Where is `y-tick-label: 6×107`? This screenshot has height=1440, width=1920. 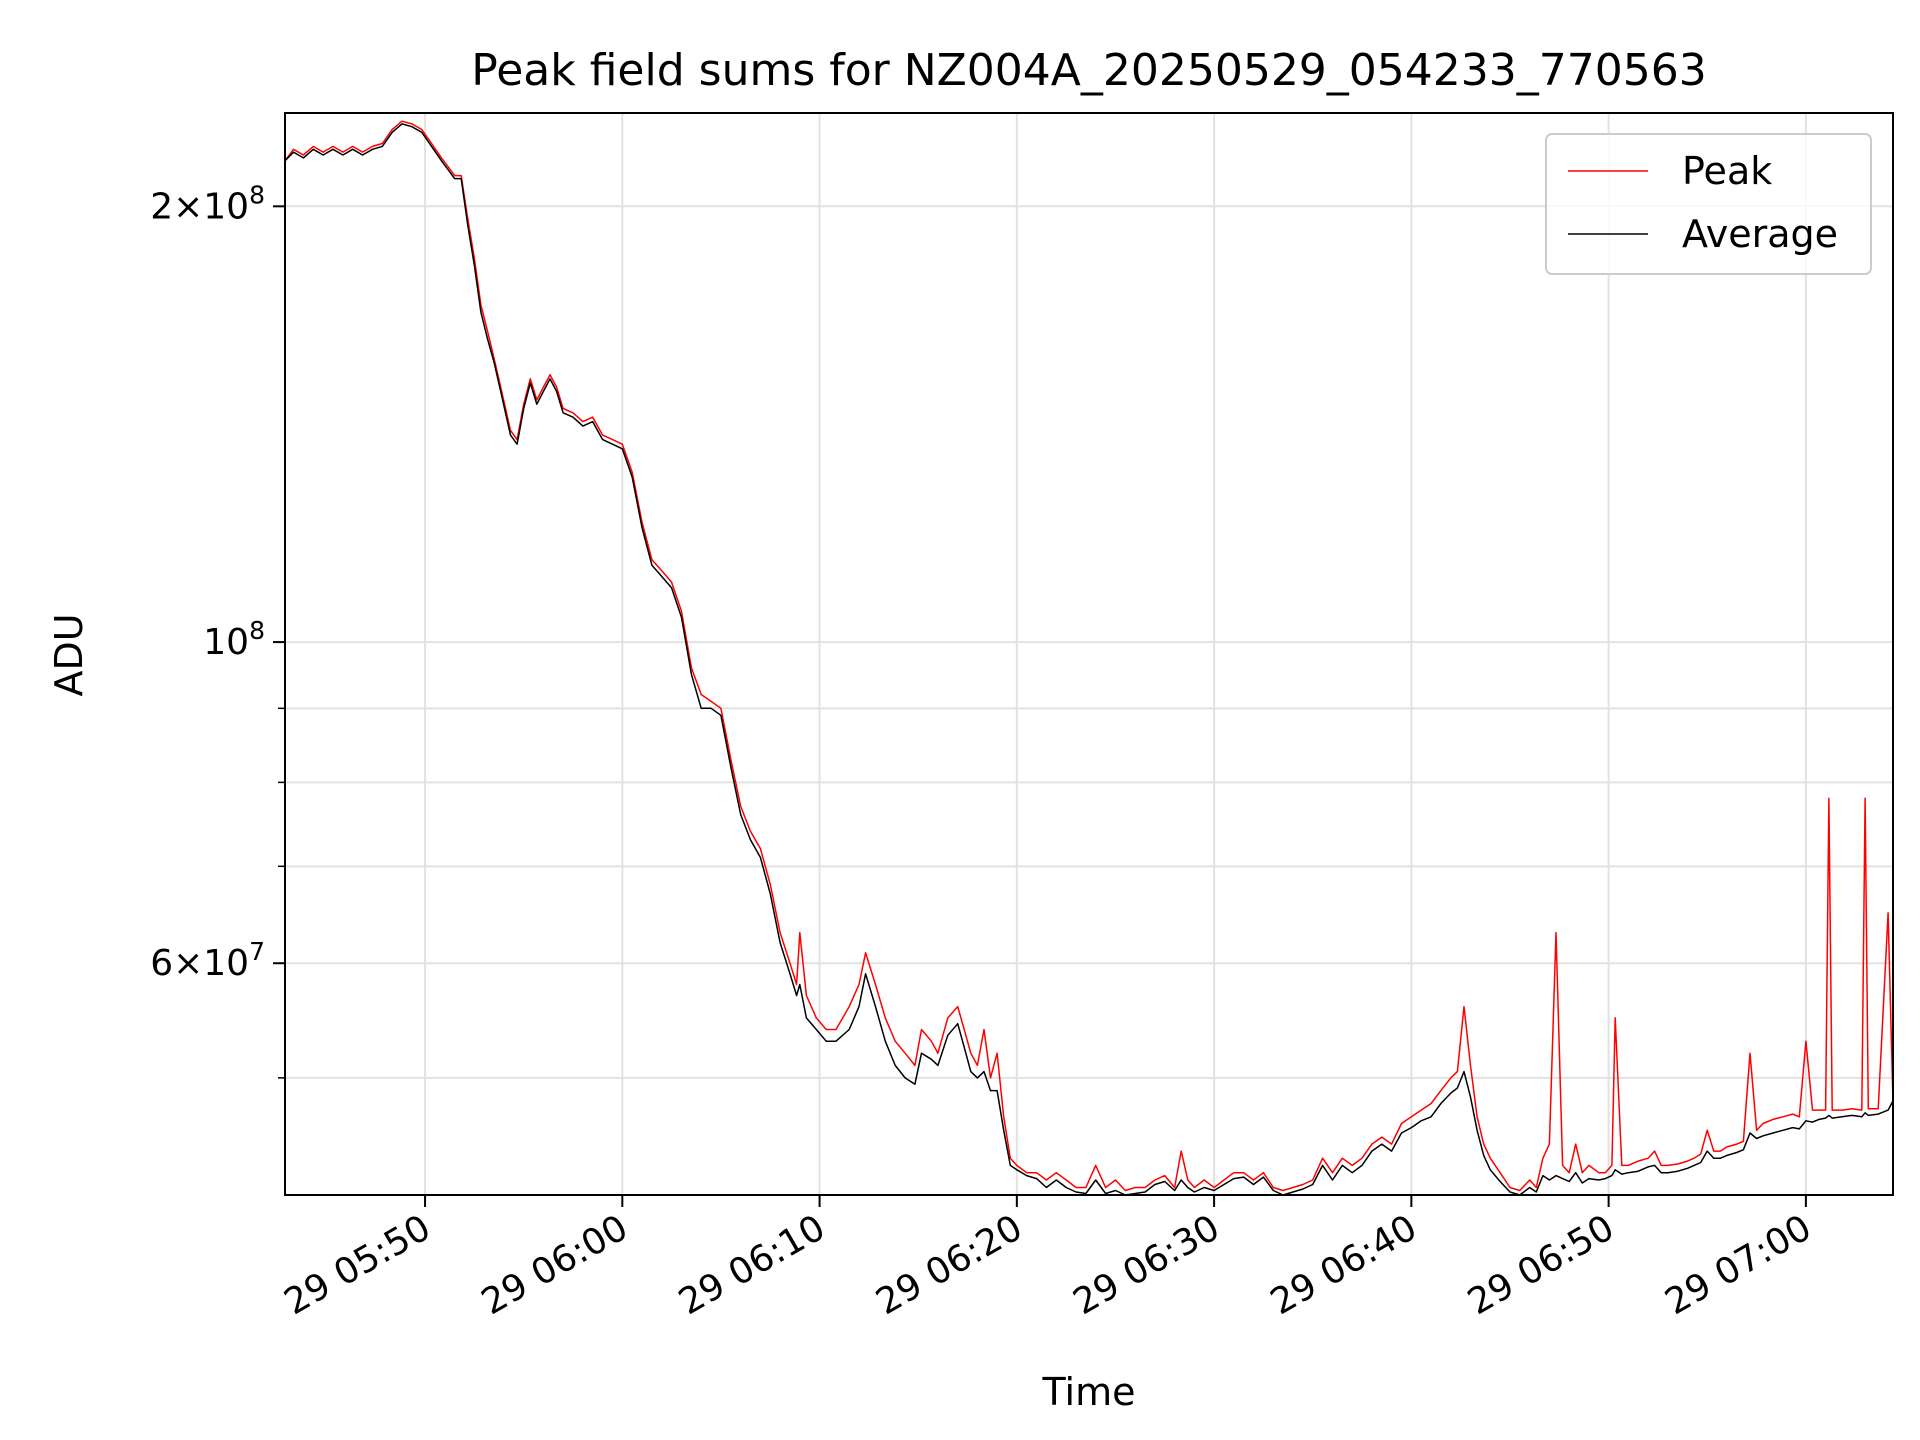 y-tick-label: 6×107 is located at coordinates (207, 960).